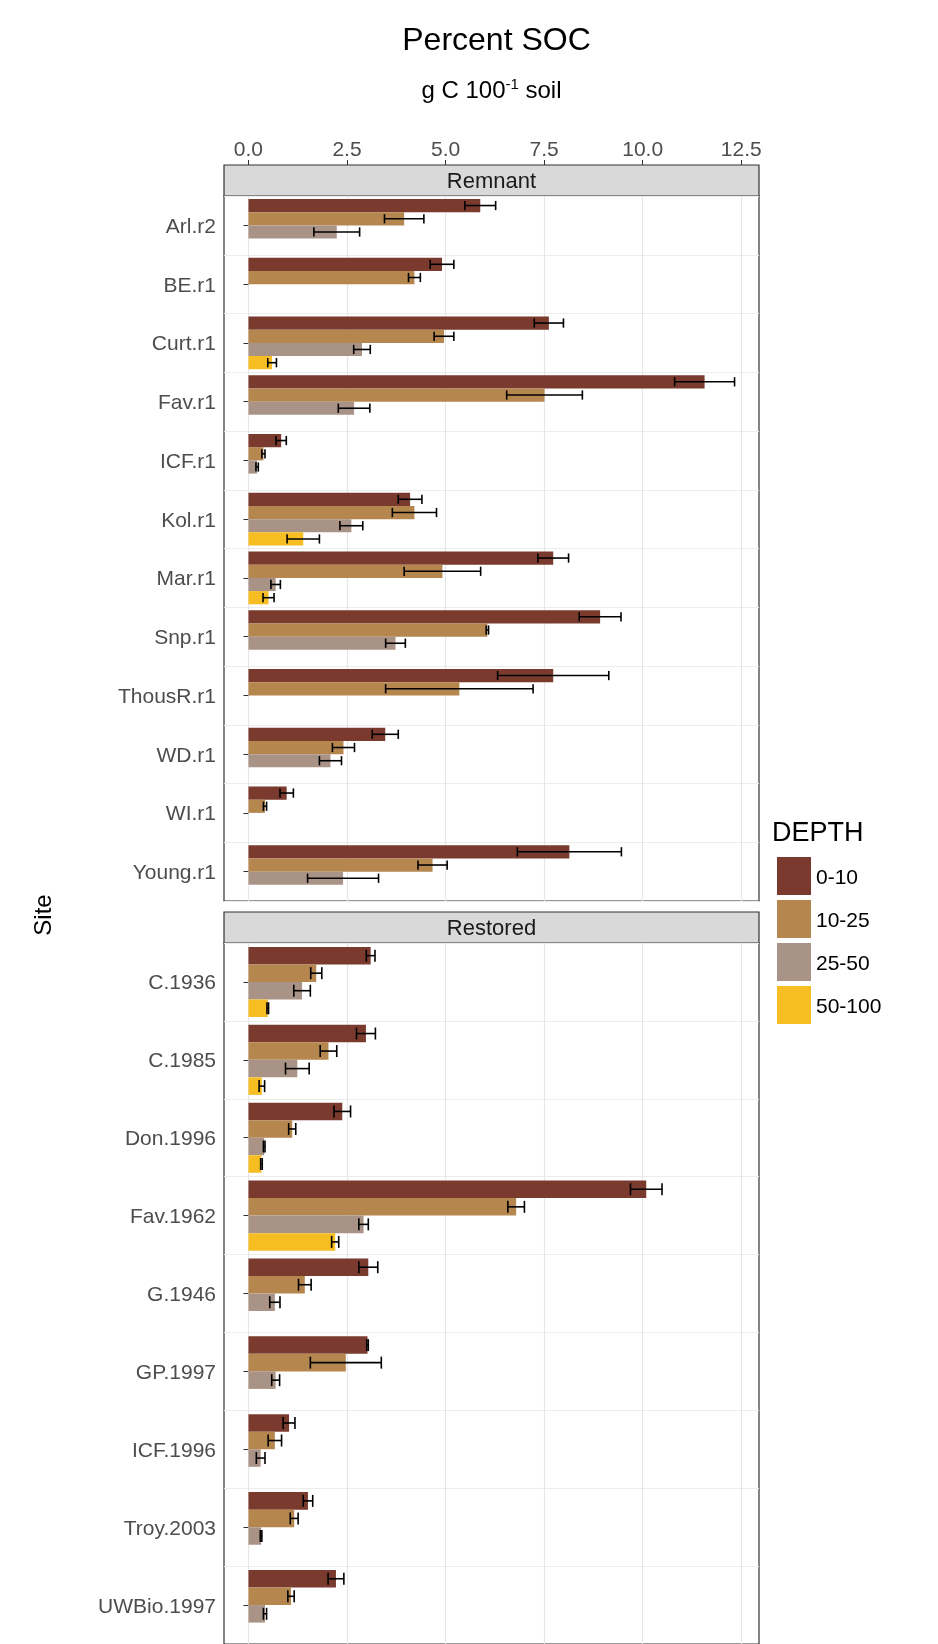 This screenshot has width=938, height=1644. I want to click on x-tick-label: 2.5, so click(347, 148).